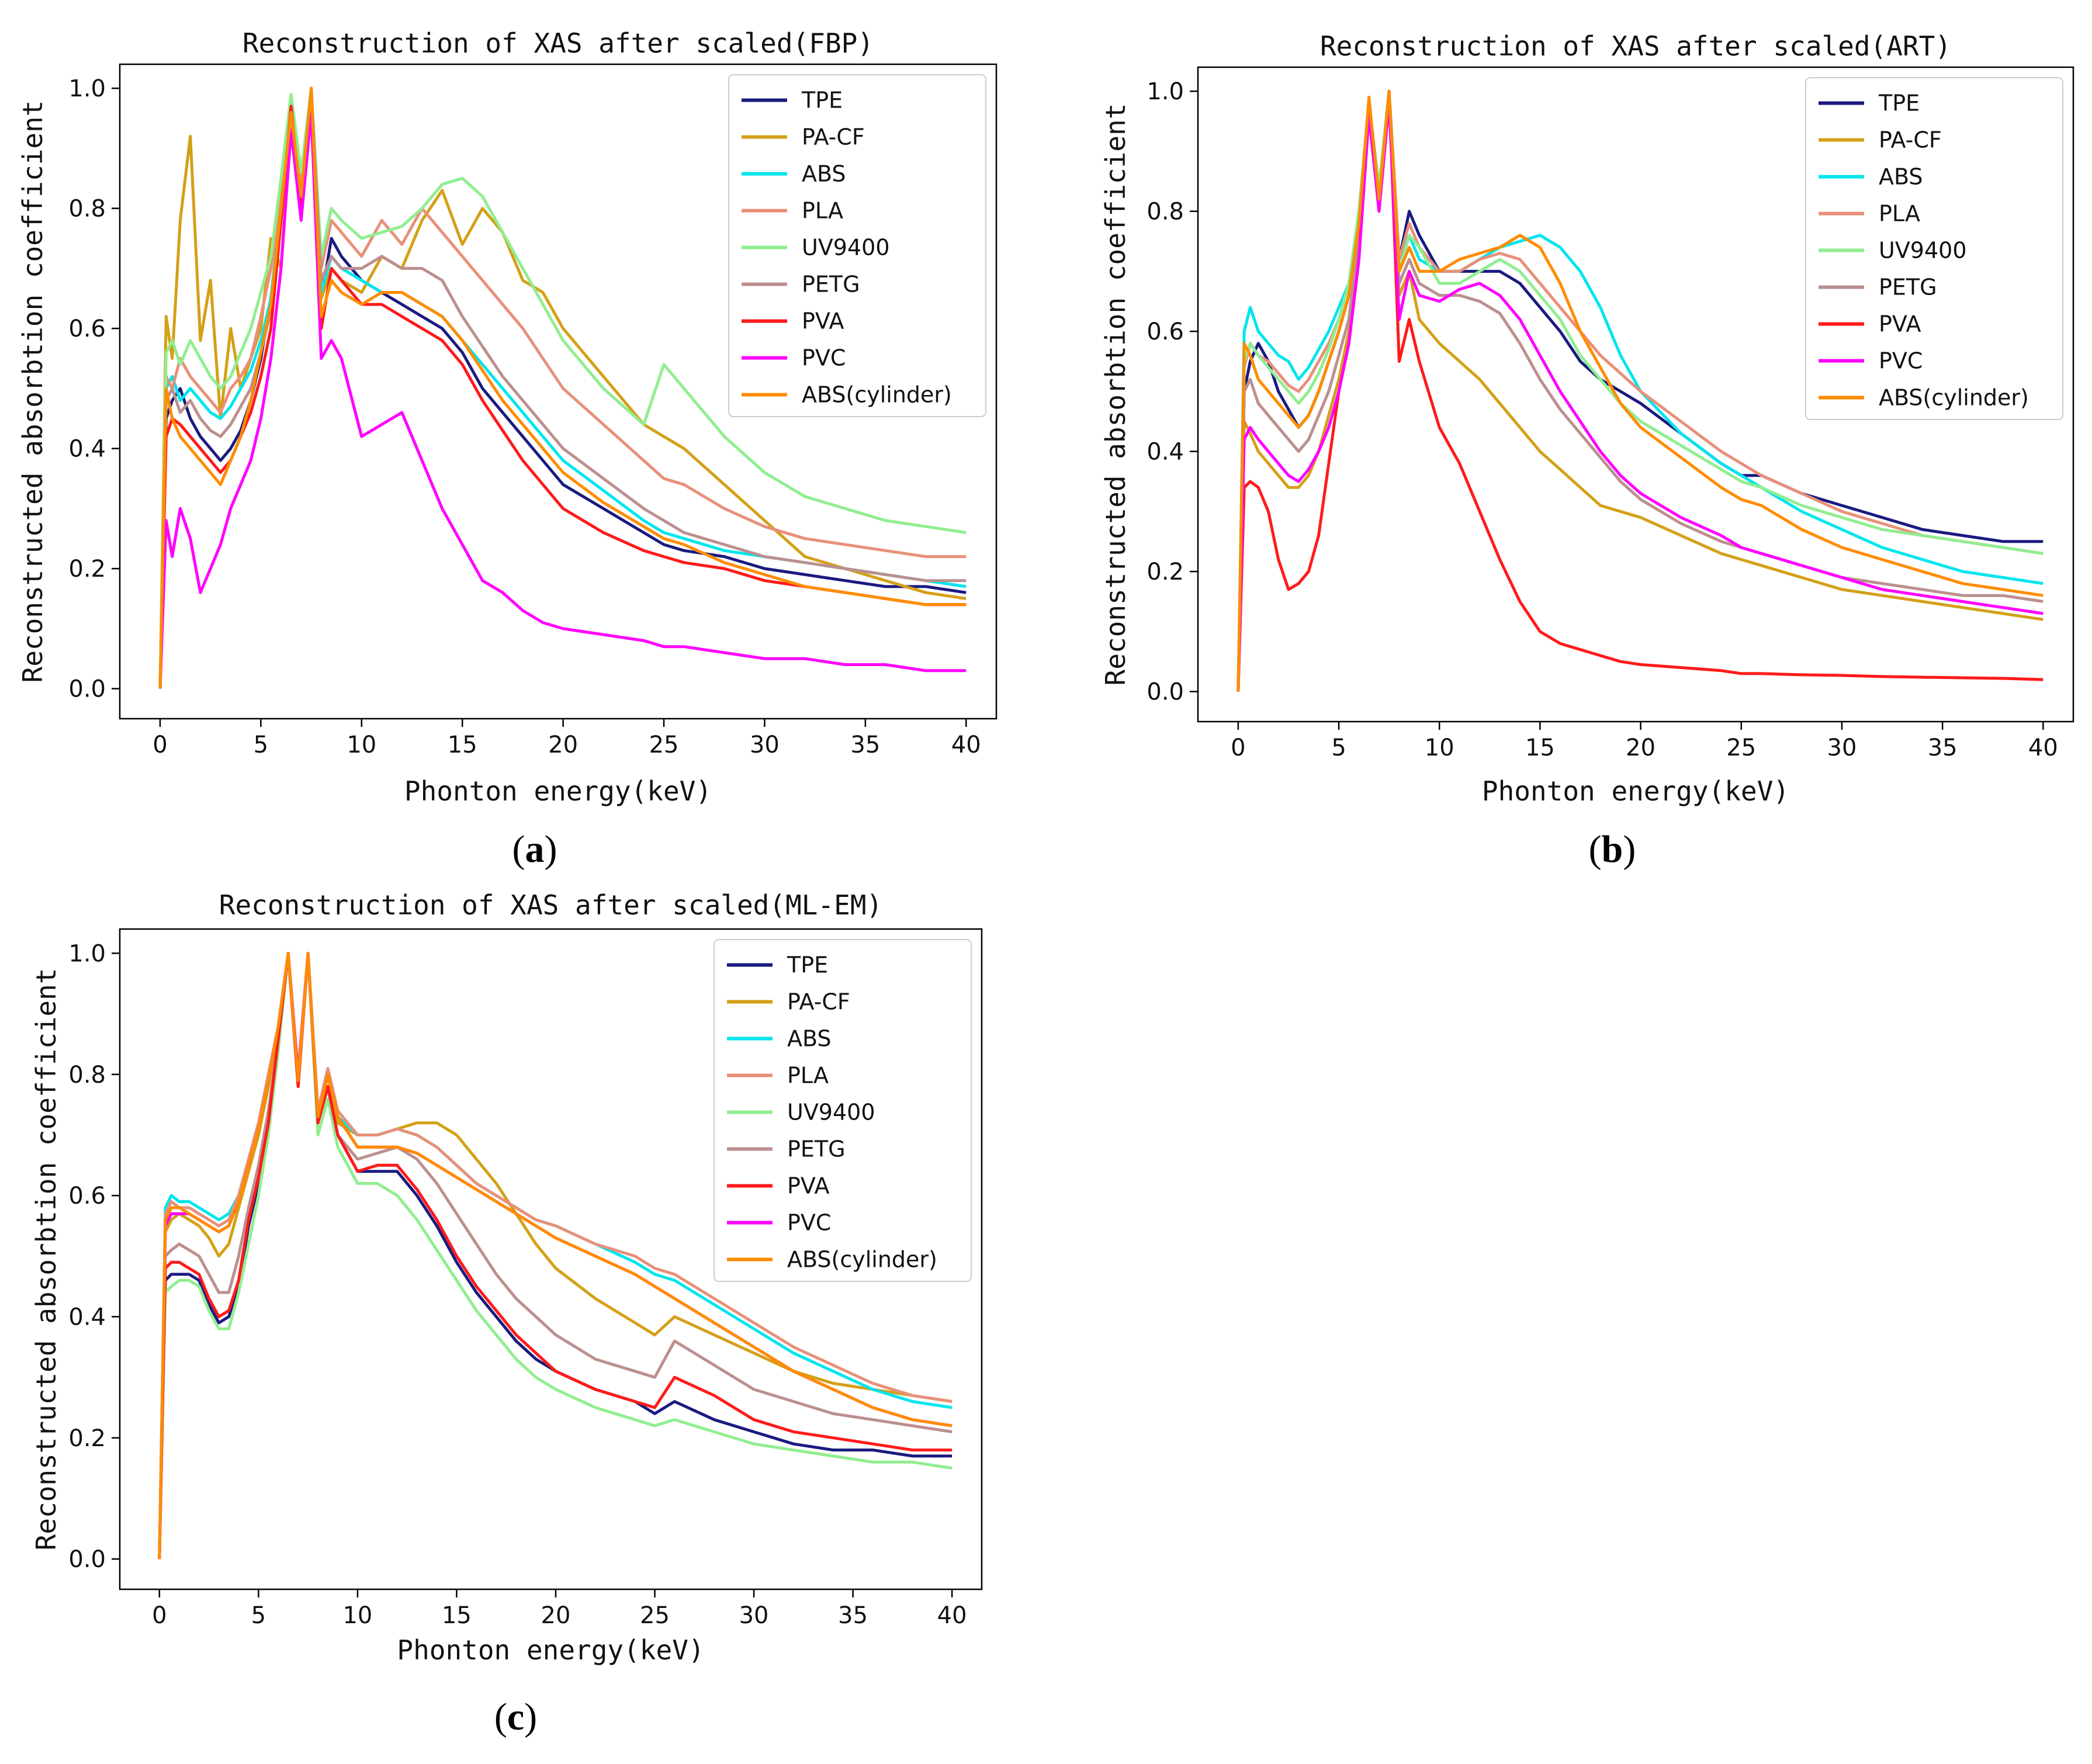  What do you see at coordinates (1943, 747) in the screenshot?
I see `x-tick-label: 35` at bounding box center [1943, 747].